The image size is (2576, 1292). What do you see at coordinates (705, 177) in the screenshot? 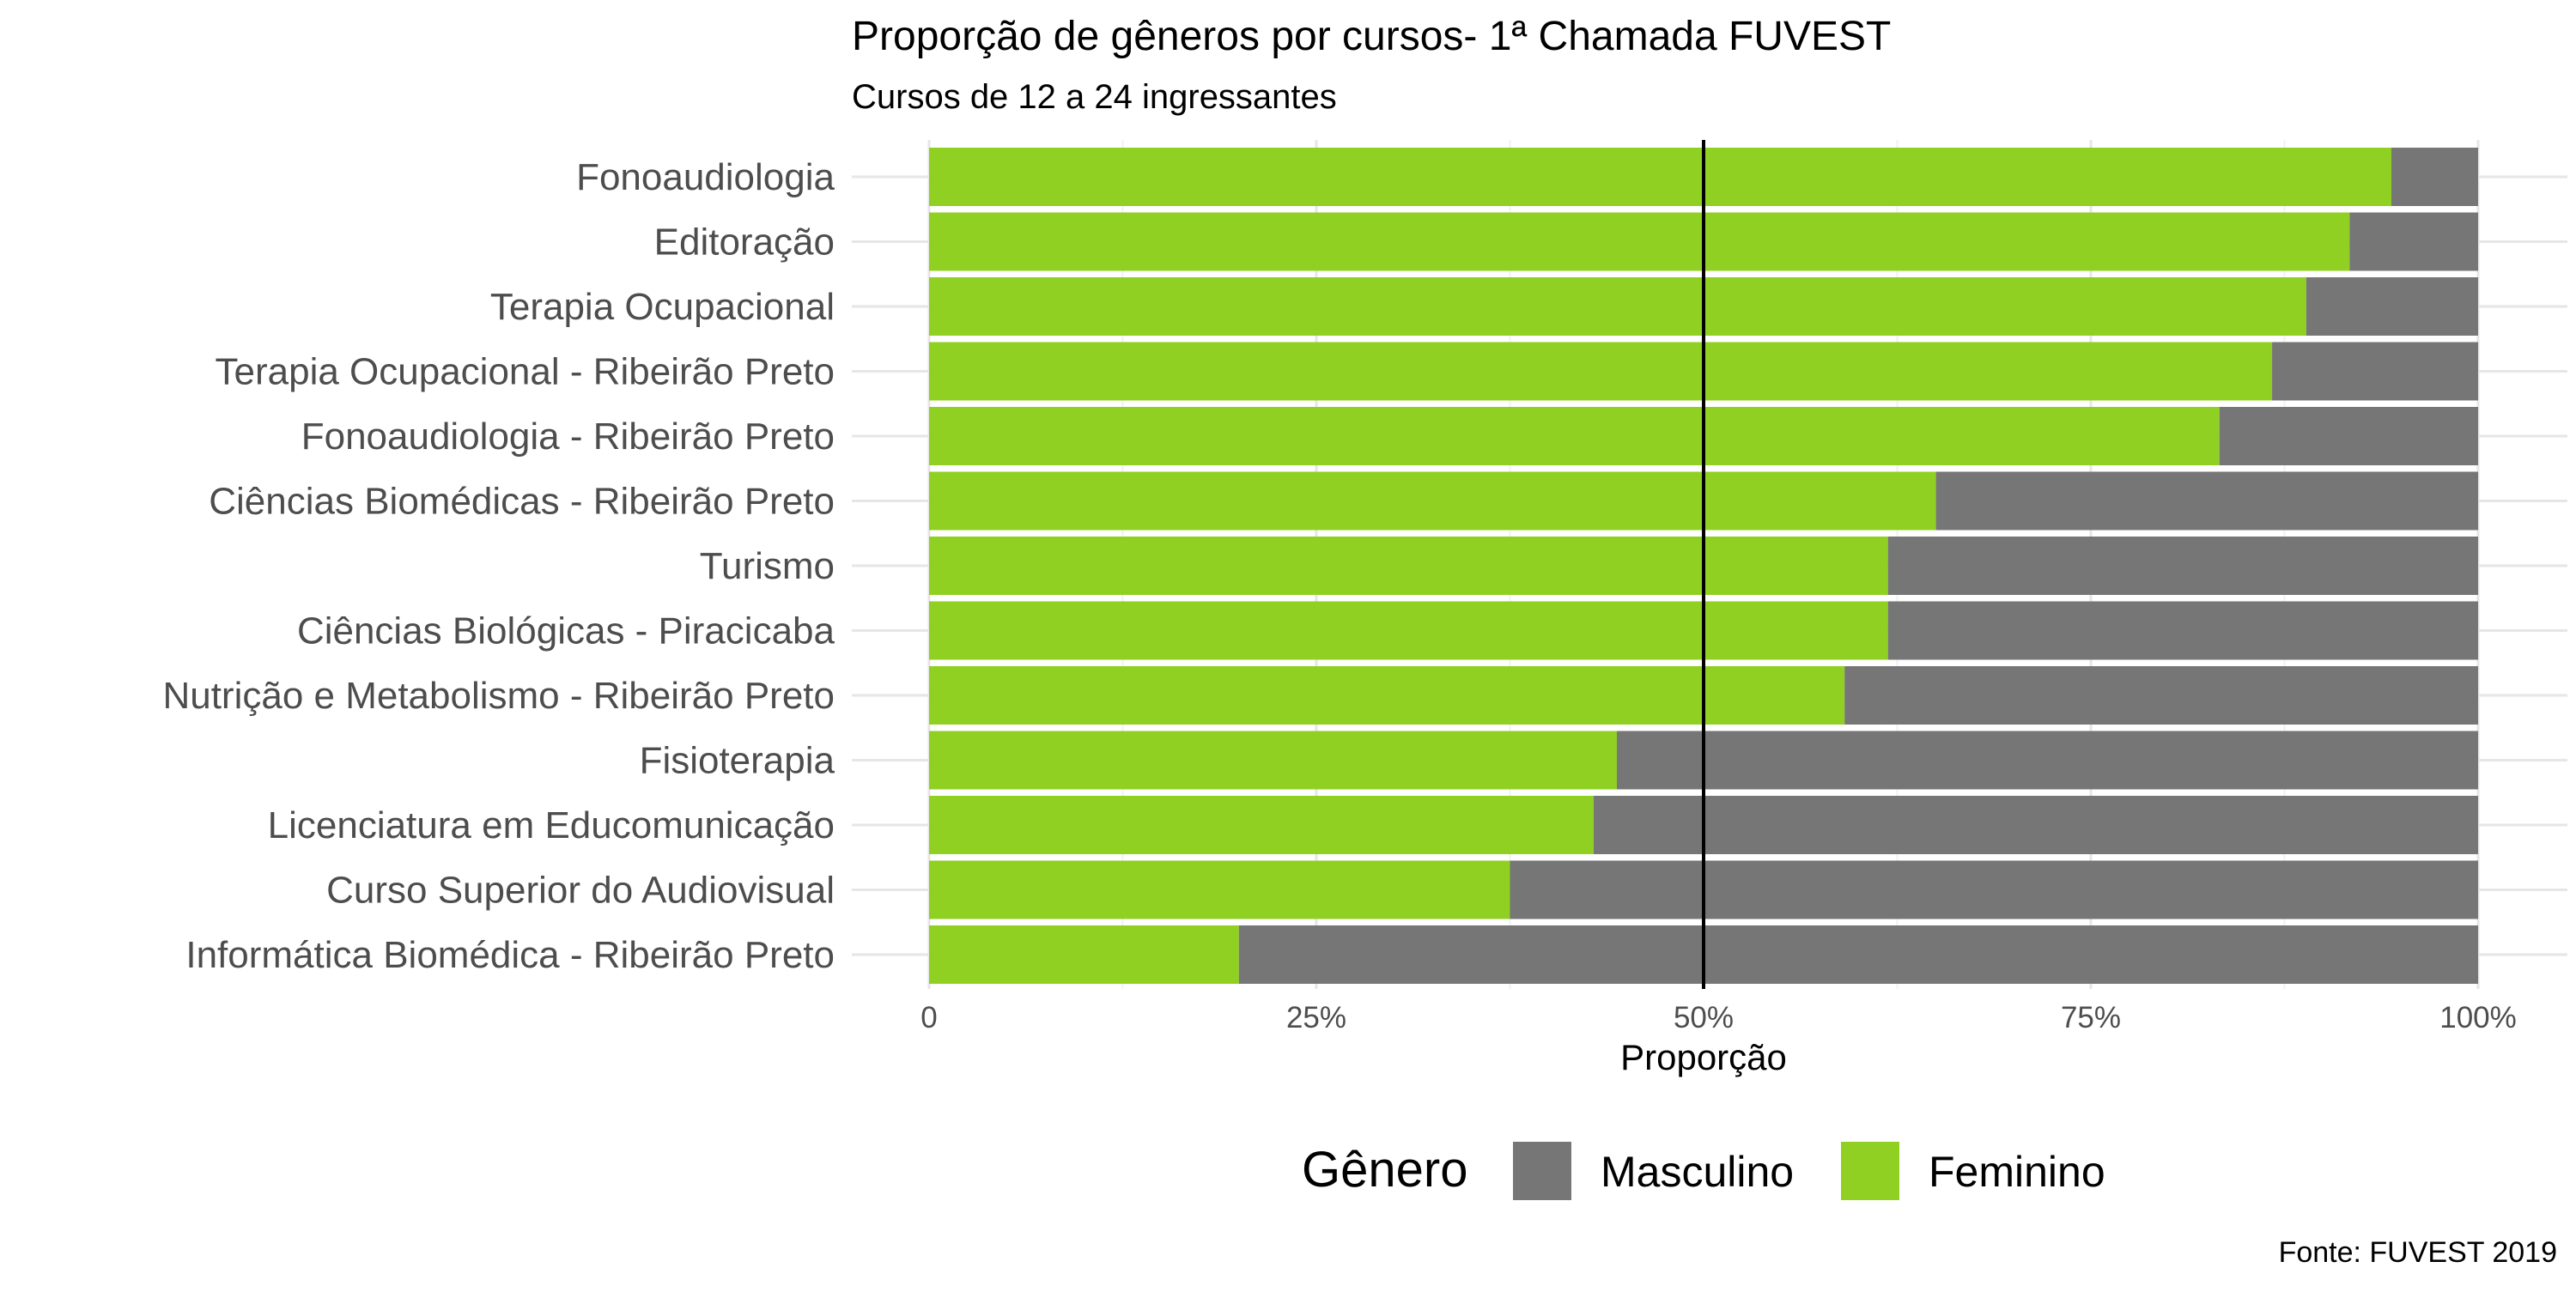
I see `category-label: Fonoaudiologia` at bounding box center [705, 177].